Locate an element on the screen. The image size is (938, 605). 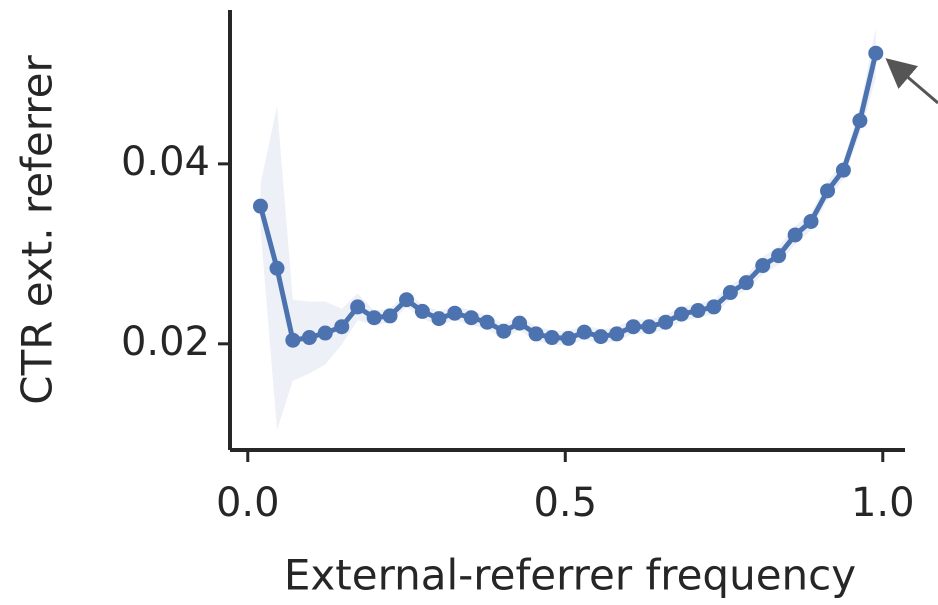
annotation-arrow is located at coordinates (911, 81).